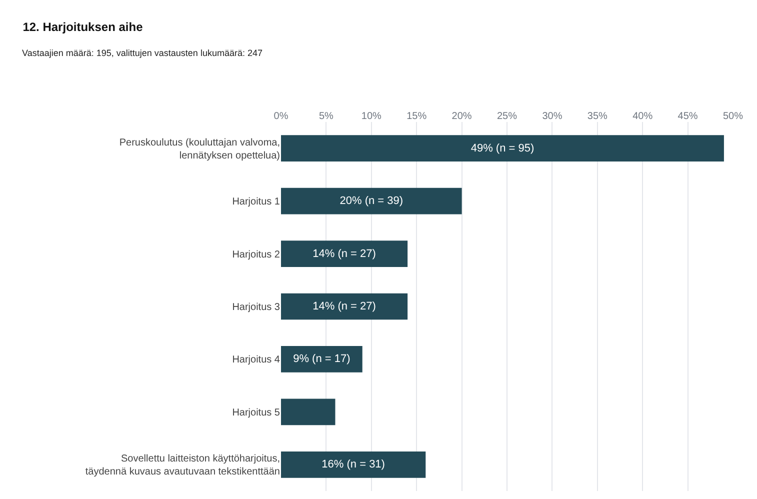 The image size is (757, 499). What do you see at coordinates (642, 116) in the screenshot?
I see `x-tick-label: 40%` at bounding box center [642, 116].